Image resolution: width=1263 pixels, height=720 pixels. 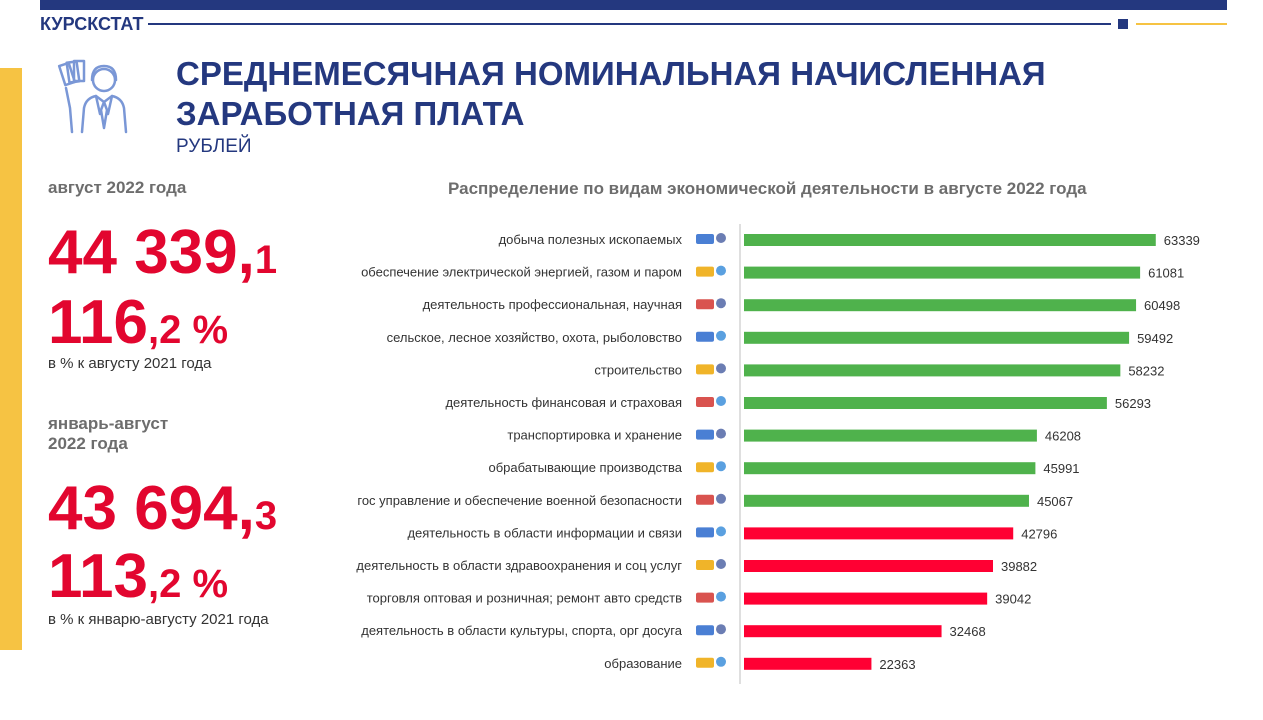 I want to click on brand-accent-line, so click(x=1181, y=24).